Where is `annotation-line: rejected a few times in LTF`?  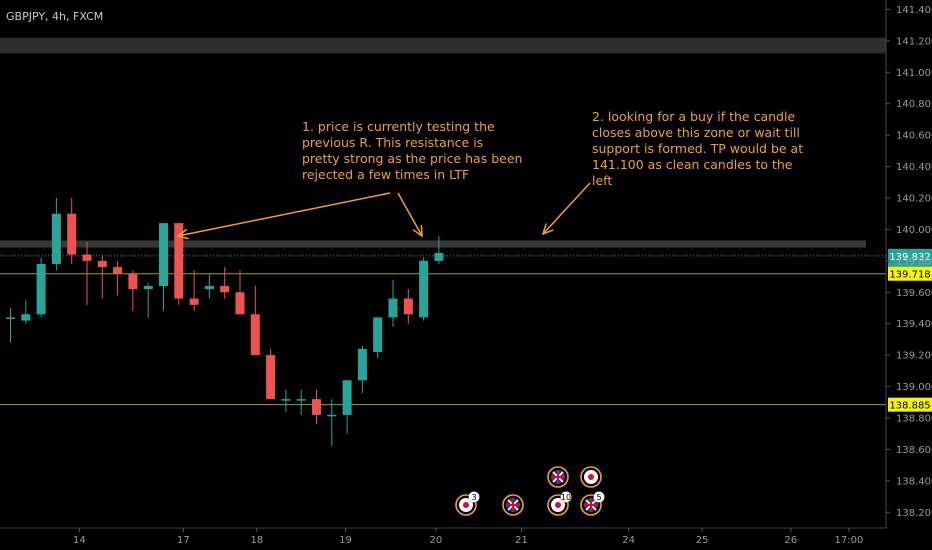
annotation-line: rejected a few times in LTF is located at coordinates (385, 174).